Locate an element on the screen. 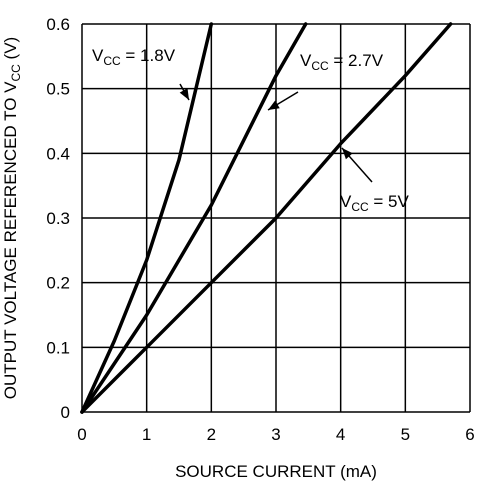  y-tick-label: 0.1 is located at coordinates (58, 347).